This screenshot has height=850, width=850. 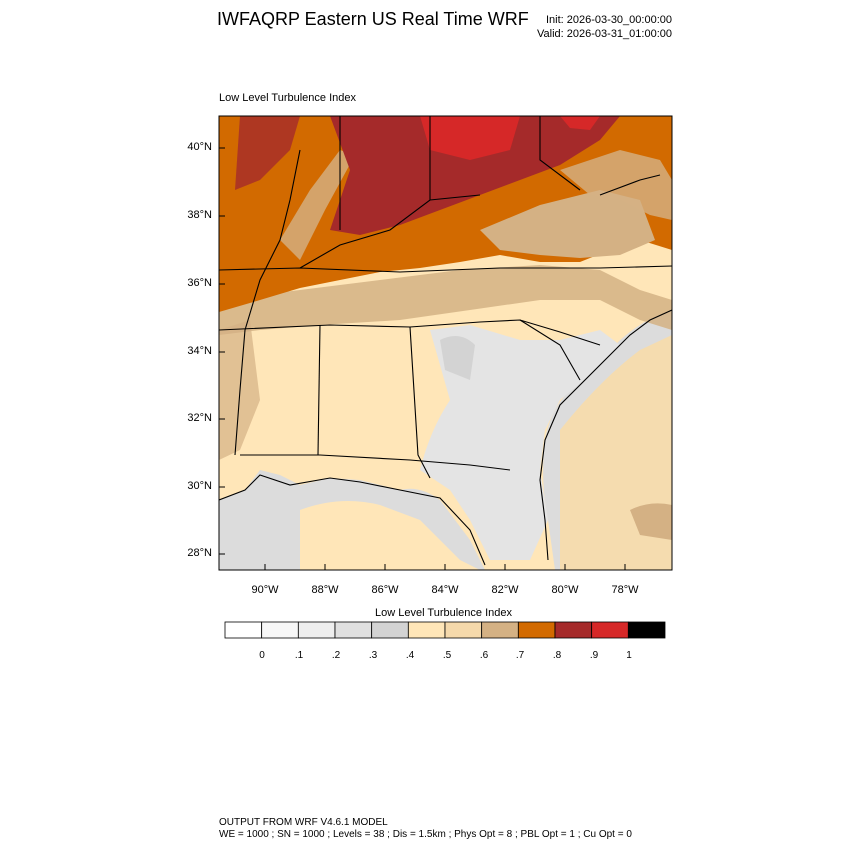 I want to click on lon-label-86w: 86°W, so click(x=385, y=590).